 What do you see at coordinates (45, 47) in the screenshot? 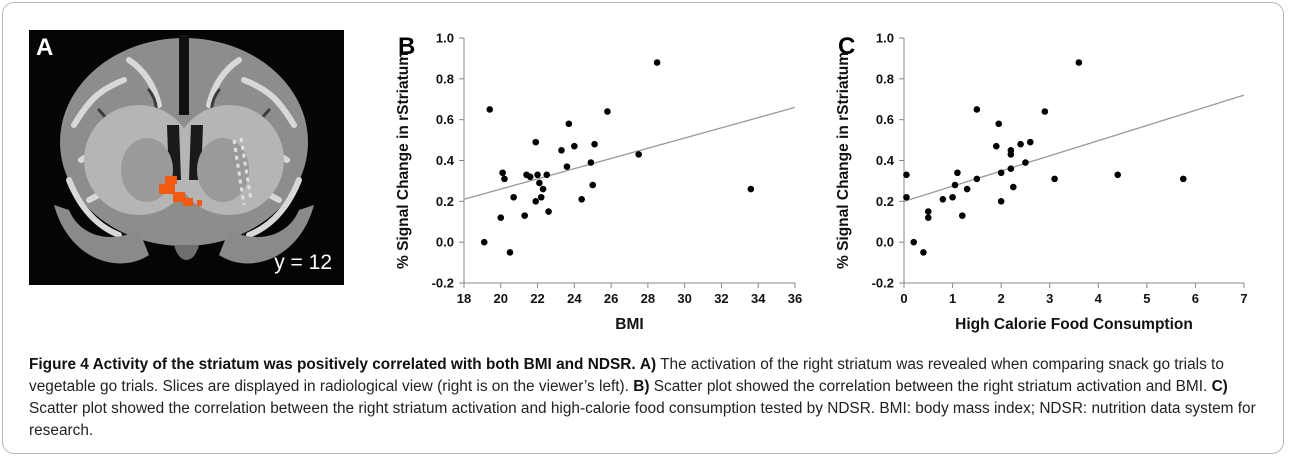
I see `panel-a-letter: A` at bounding box center [45, 47].